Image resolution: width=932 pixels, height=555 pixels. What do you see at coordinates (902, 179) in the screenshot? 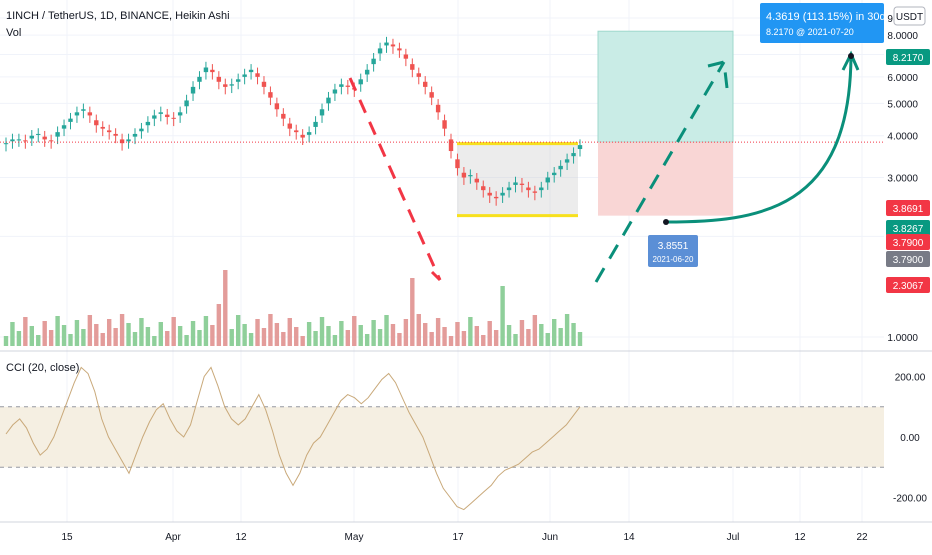
I see `price-tick-label: 3.0000` at bounding box center [902, 179].